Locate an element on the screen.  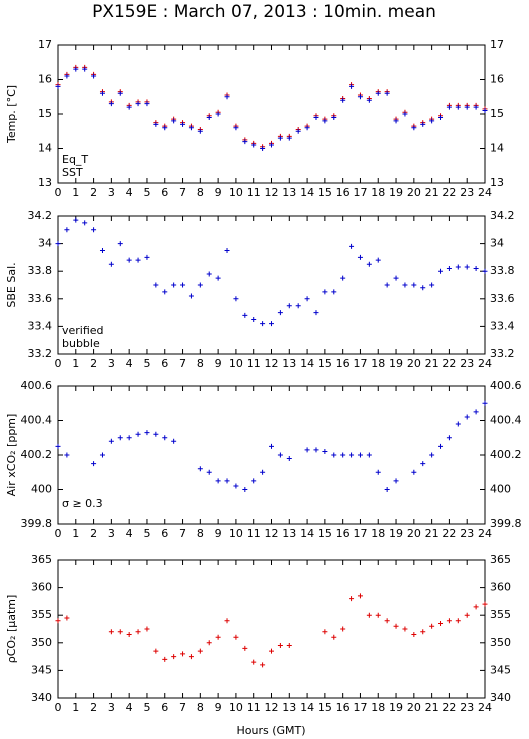
x-tick-label: 13 is located at coordinates (289, 363).